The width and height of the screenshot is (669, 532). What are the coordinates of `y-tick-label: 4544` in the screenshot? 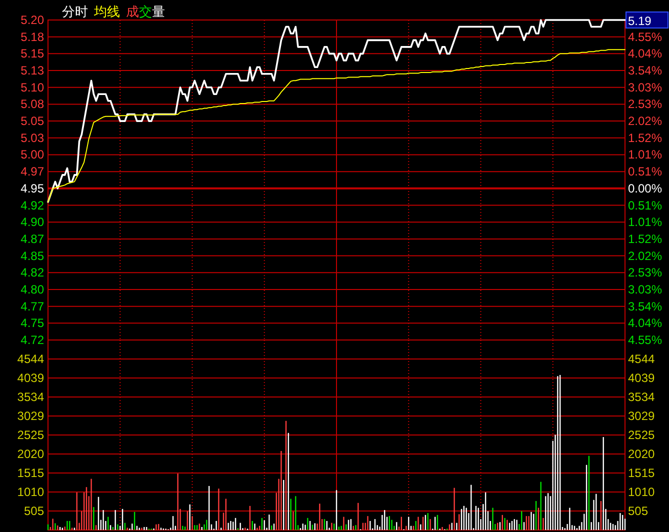 It's located at (30, 359).